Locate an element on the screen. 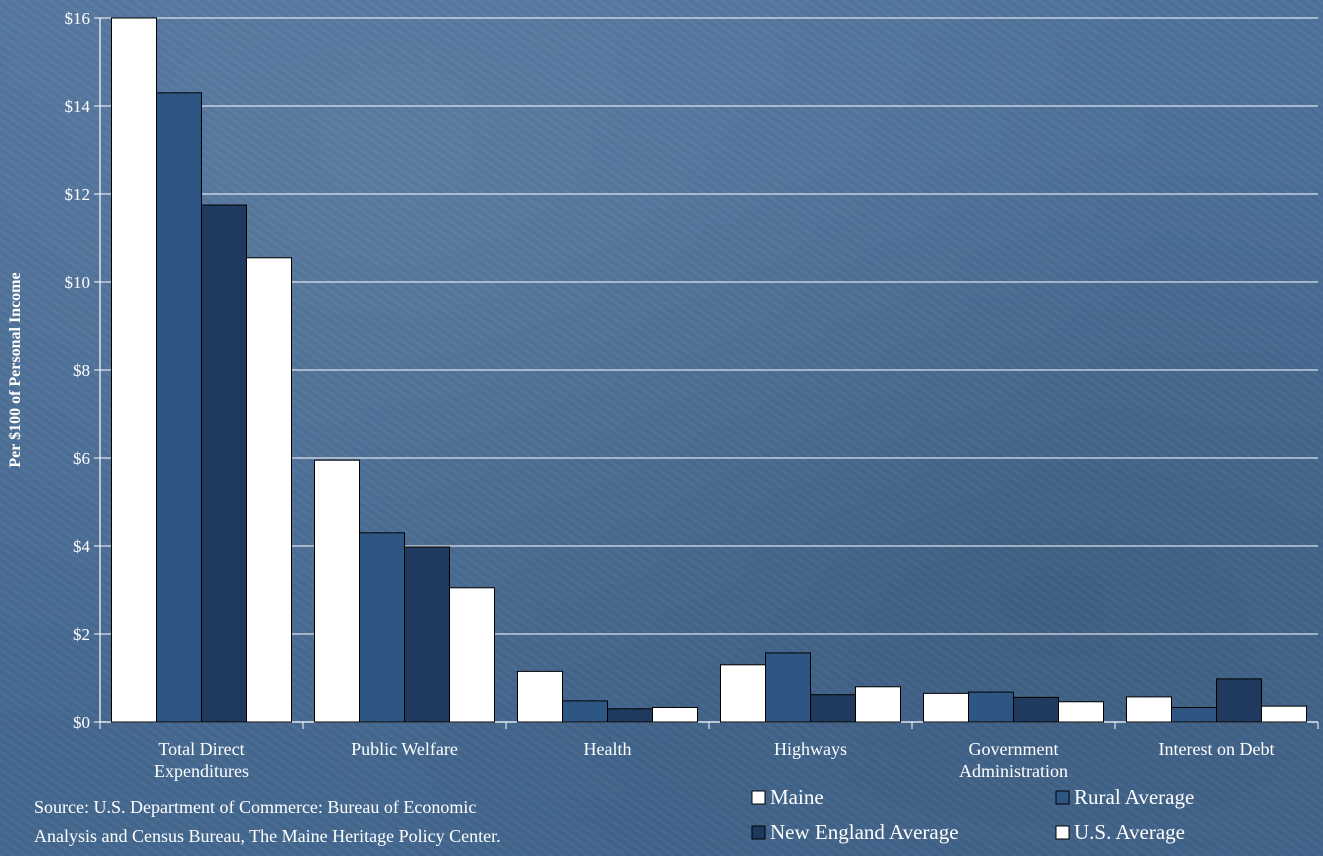 Image resolution: width=1323 pixels, height=856 pixels. legend-label: New England Average is located at coordinates (864, 832).